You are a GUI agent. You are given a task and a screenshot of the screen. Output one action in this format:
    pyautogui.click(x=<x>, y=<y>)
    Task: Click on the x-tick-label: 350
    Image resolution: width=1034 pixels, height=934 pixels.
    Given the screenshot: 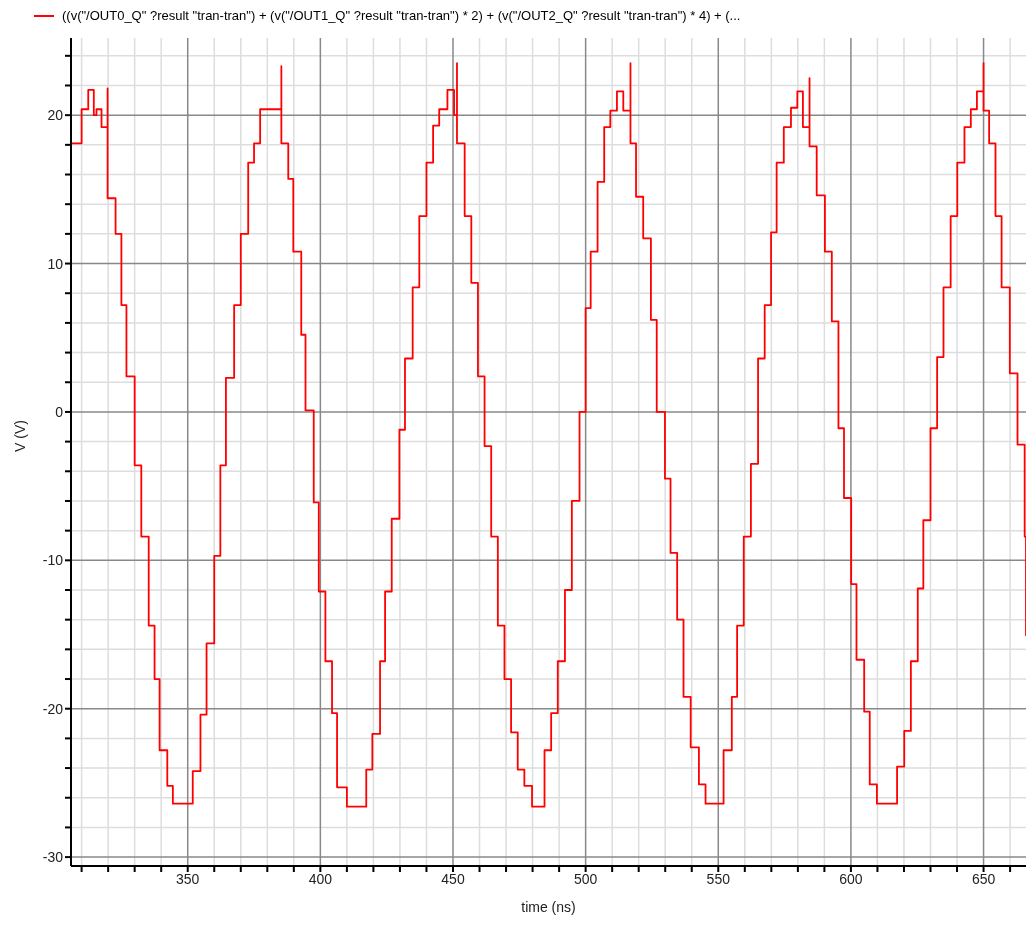 What is the action you would take?
    pyautogui.click(x=188, y=878)
    